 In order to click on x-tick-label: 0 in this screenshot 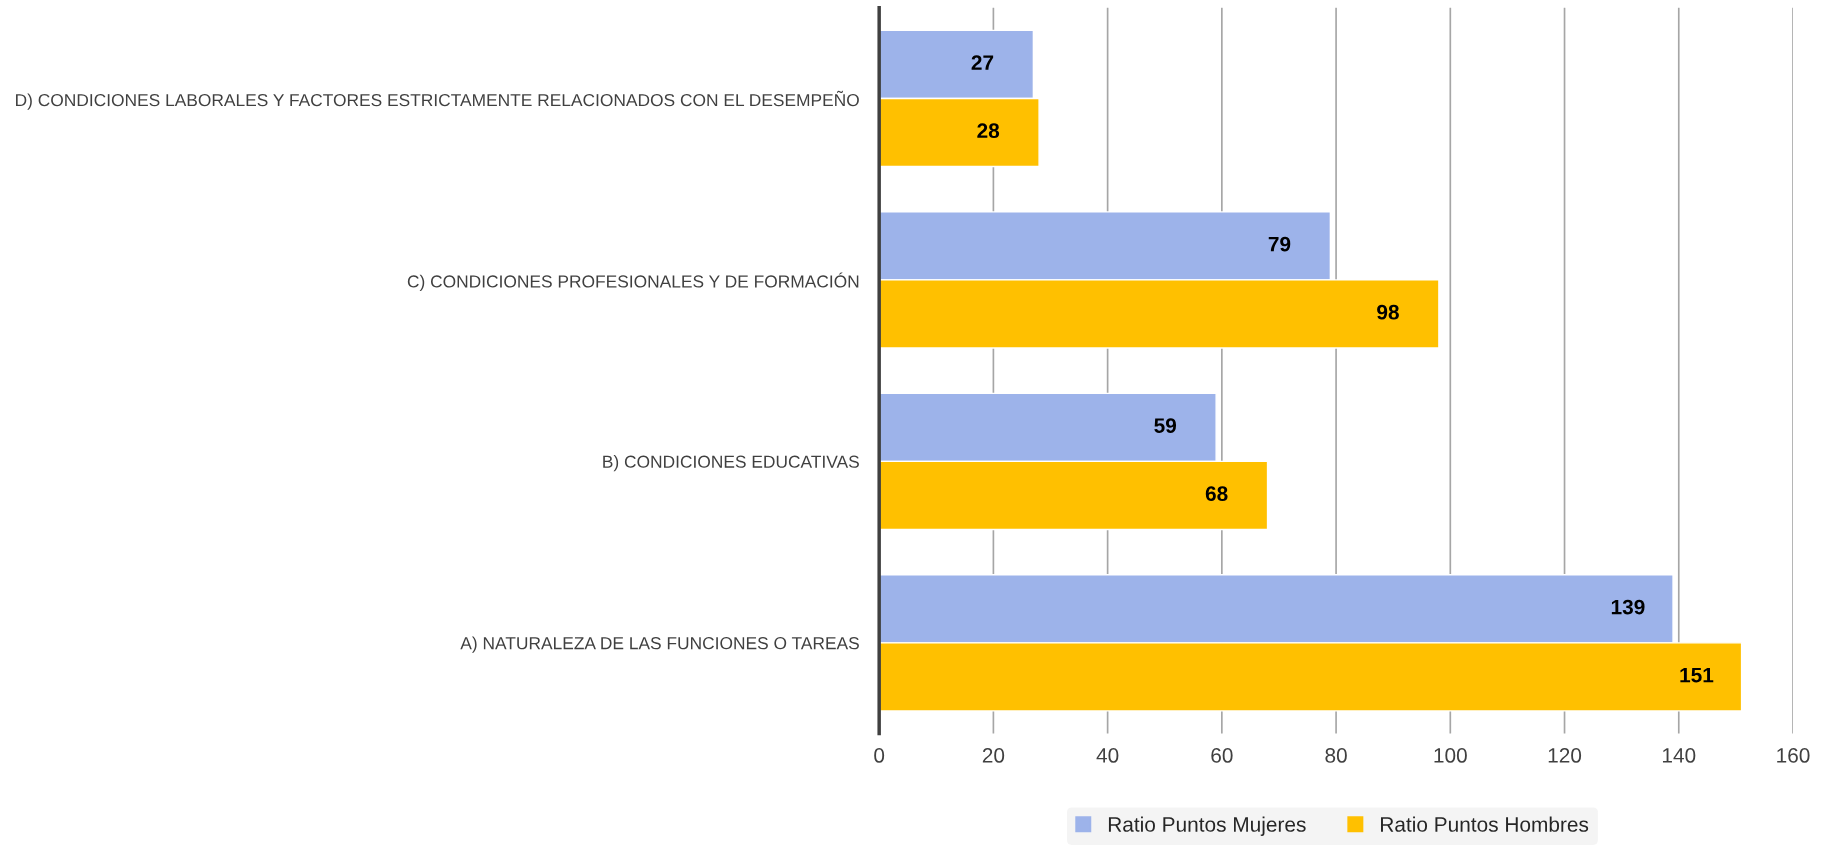, I will do `click(879, 755)`.